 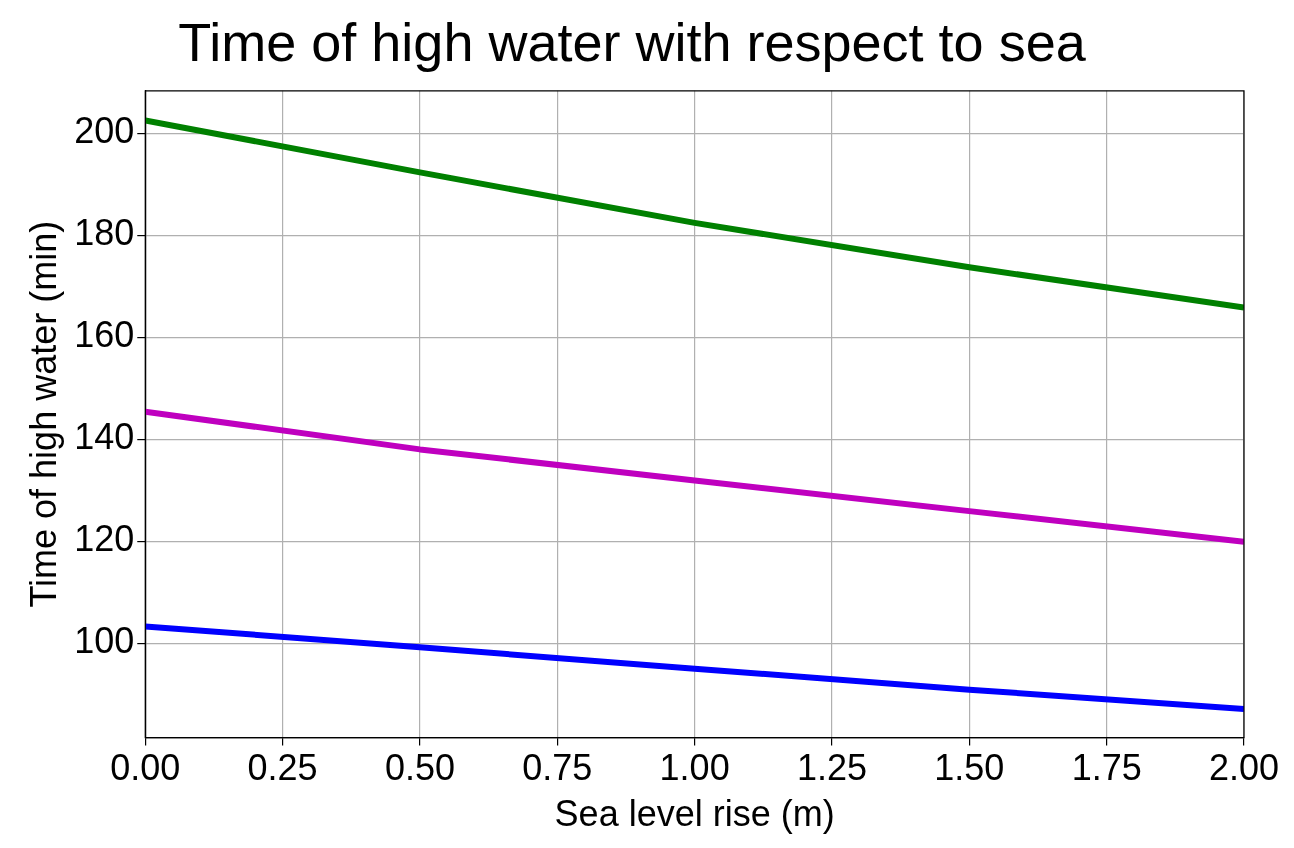 What do you see at coordinates (104, 641) in the screenshot?
I see `y-tick-label: 100` at bounding box center [104, 641].